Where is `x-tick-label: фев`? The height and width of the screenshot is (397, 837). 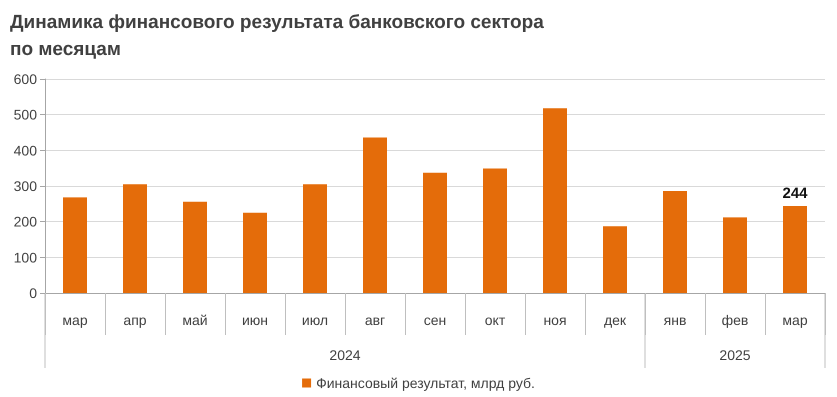 x-tick-label: фев is located at coordinates (735, 320).